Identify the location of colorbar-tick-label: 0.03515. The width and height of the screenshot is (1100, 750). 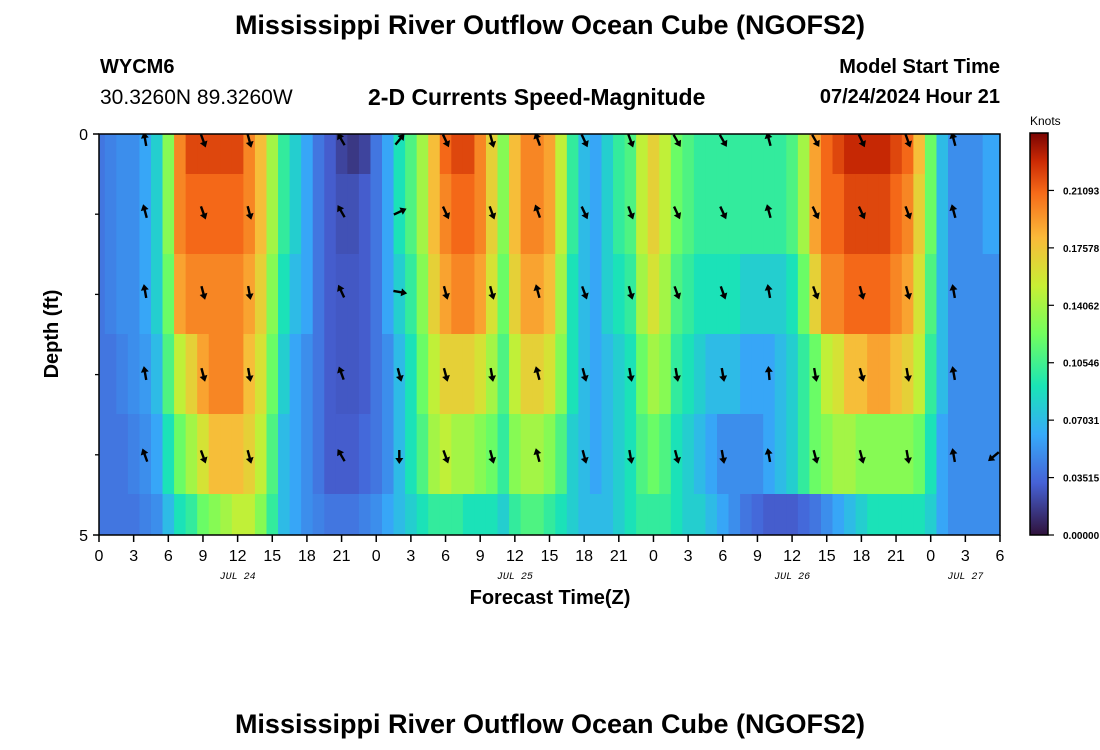
(1081, 479).